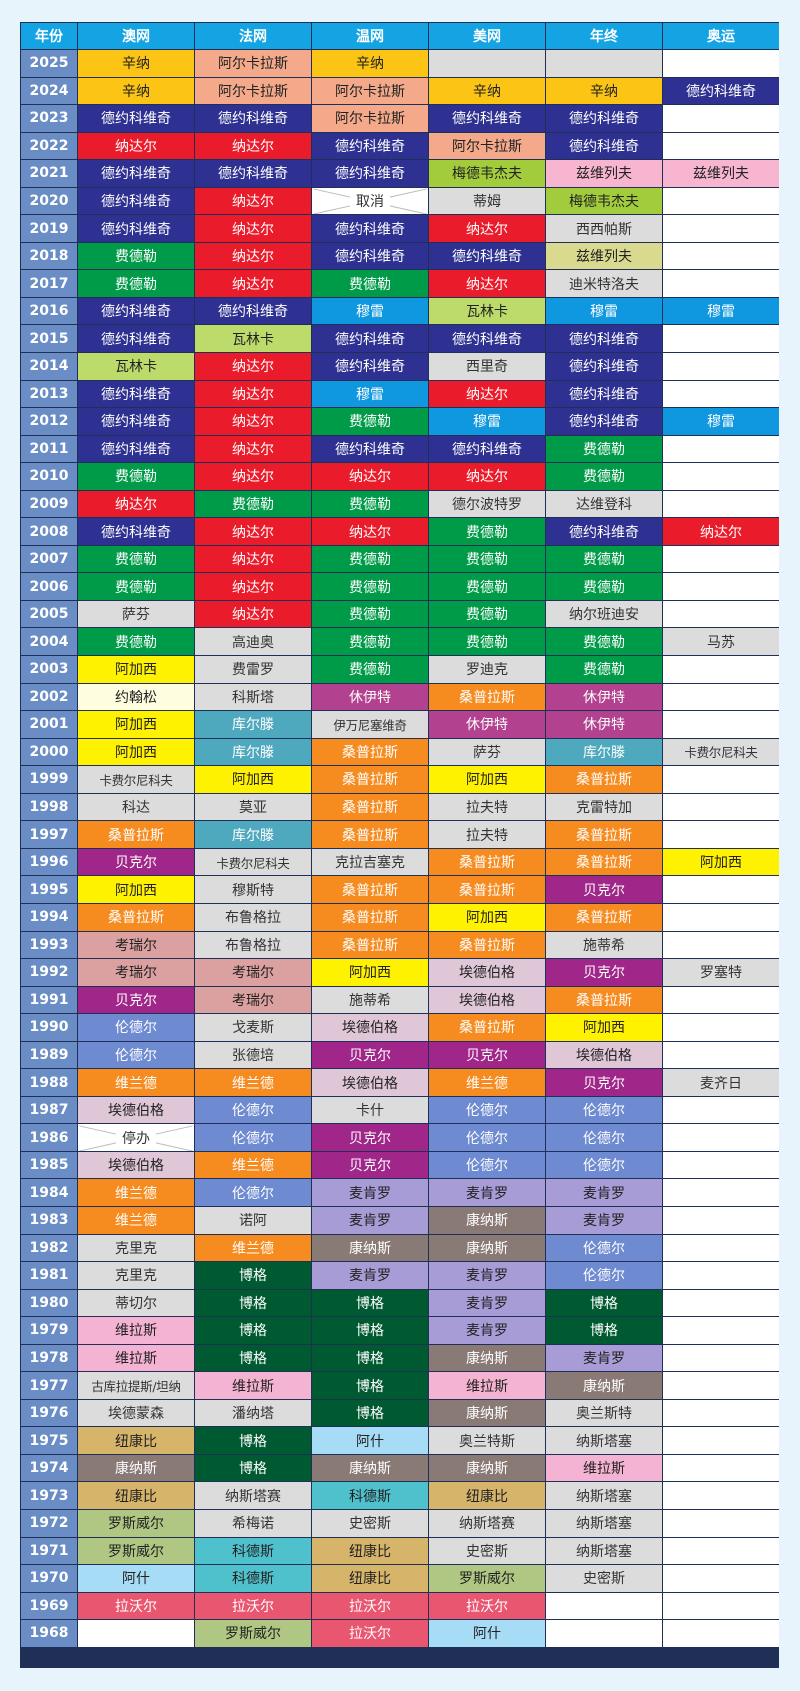 The image size is (800, 1691). What do you see at coordinates (370, 1275) in the screenshot?
I see `wimbledon-cell: 麦肯罗` at bounding box center [370, 1275].